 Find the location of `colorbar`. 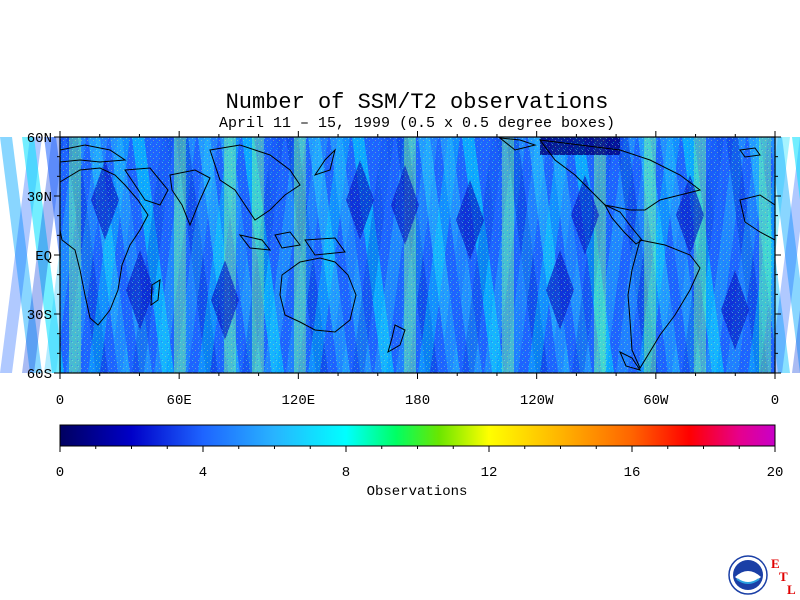

colorbar is located at coordinates (417, 435).